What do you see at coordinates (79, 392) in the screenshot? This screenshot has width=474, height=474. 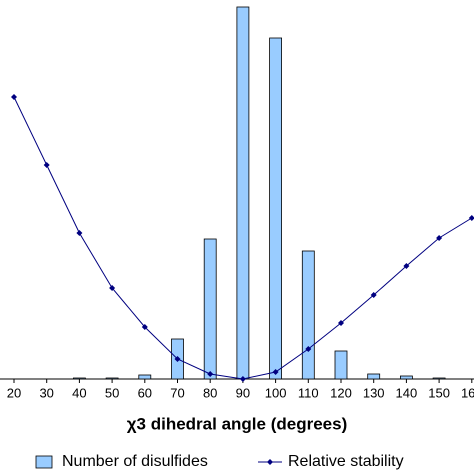 I see `x-tick-label: 40` at bounding box center [79, 392].